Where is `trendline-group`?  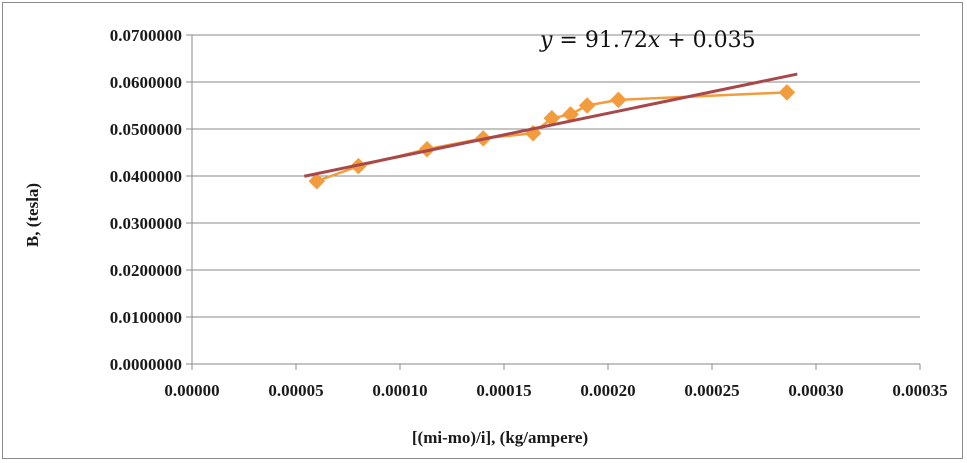 trendline-group is located at coordinates (551, 125).